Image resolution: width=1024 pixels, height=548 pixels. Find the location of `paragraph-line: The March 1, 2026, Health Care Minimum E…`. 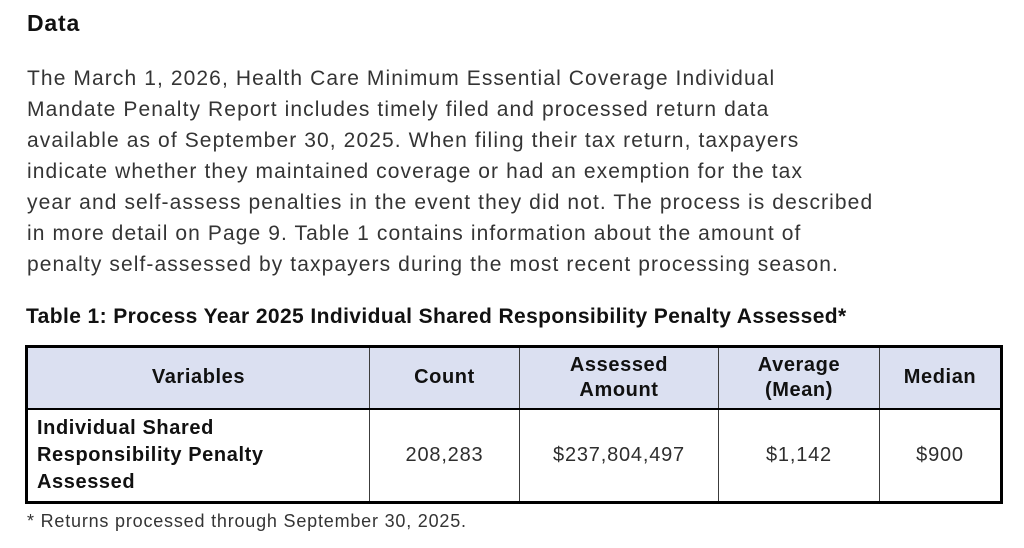

paragraph-line: The March 1, 2026, Health Care Minimum E… is located at coordinates (401, 78).